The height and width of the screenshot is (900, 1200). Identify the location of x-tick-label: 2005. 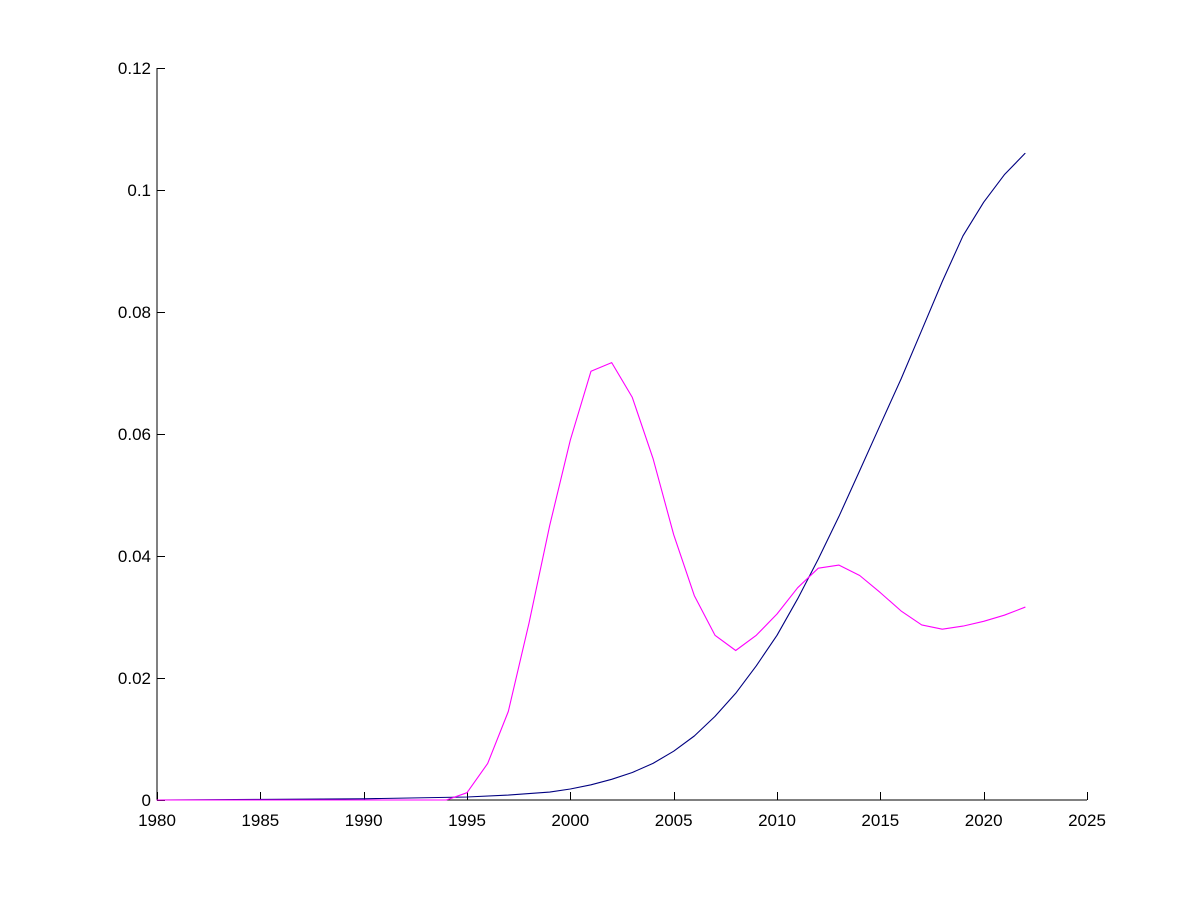
(674, 820).